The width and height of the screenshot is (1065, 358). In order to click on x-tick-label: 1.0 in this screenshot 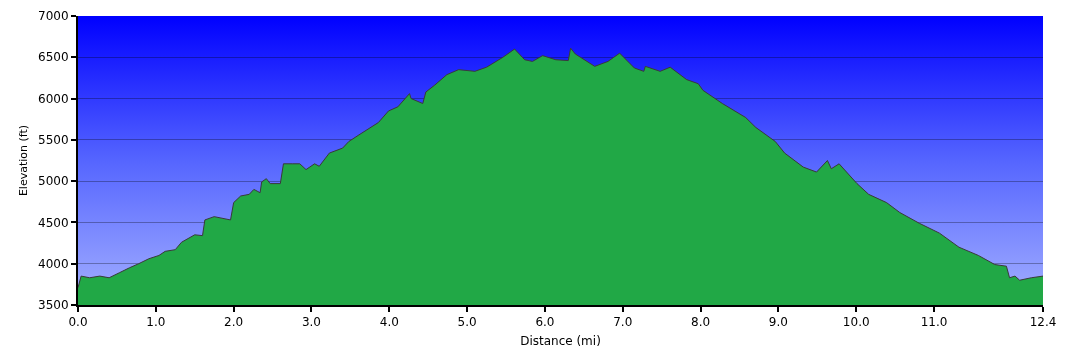, I will do `click(156, 322)`.